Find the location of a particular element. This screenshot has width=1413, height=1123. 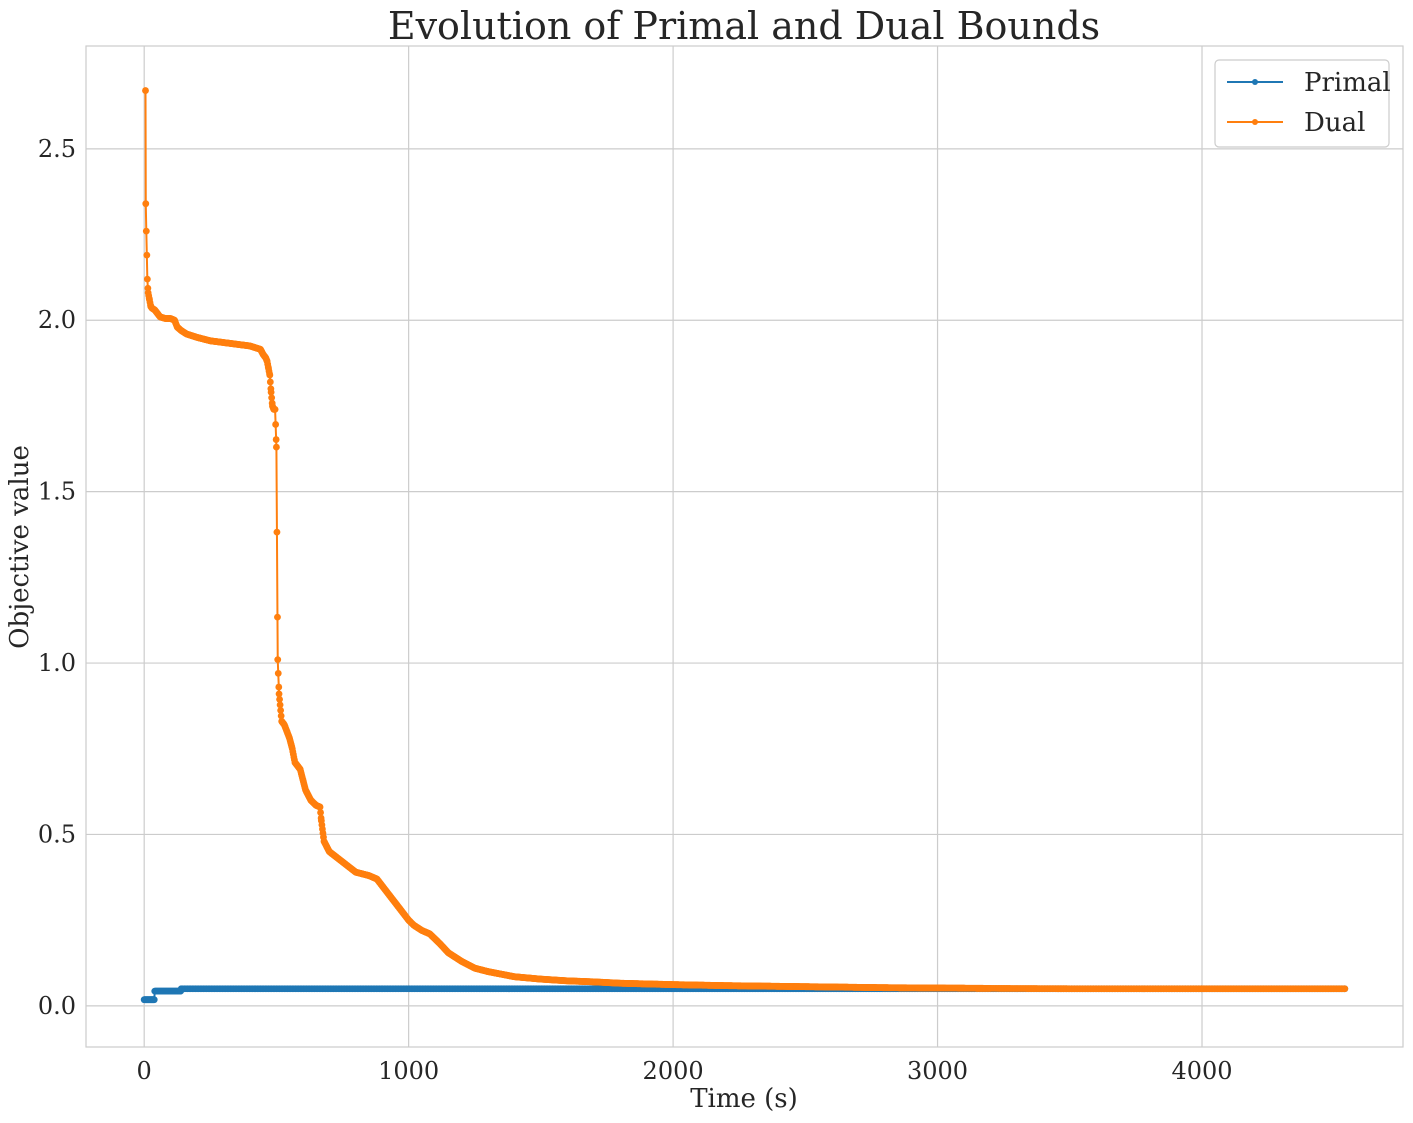

x-tick-label: 2000 is located at coordinates (673, 1071).